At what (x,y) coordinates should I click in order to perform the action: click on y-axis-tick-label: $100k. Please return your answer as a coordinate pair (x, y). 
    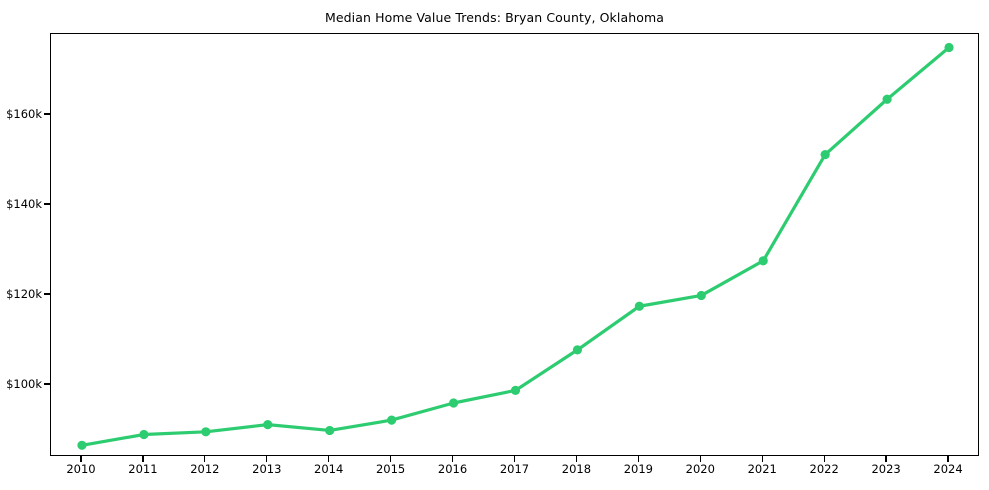
    Looking at the image, I should click on (24, 384).